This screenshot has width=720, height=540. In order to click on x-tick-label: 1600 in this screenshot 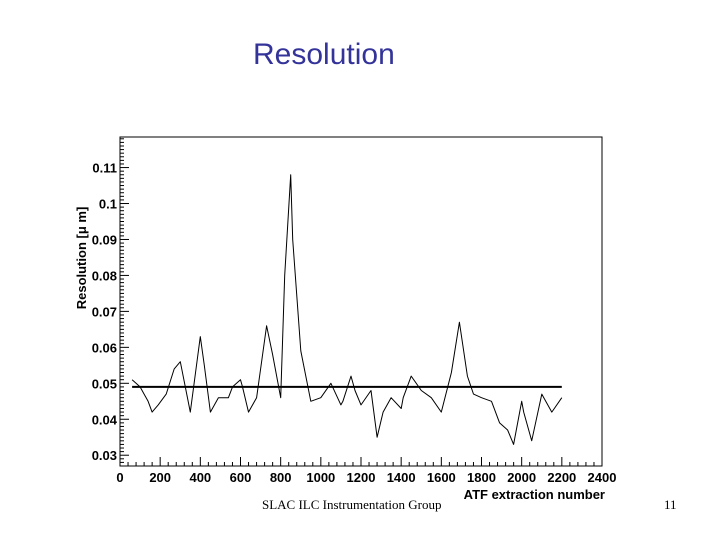, I will do `click(441, 477)`.